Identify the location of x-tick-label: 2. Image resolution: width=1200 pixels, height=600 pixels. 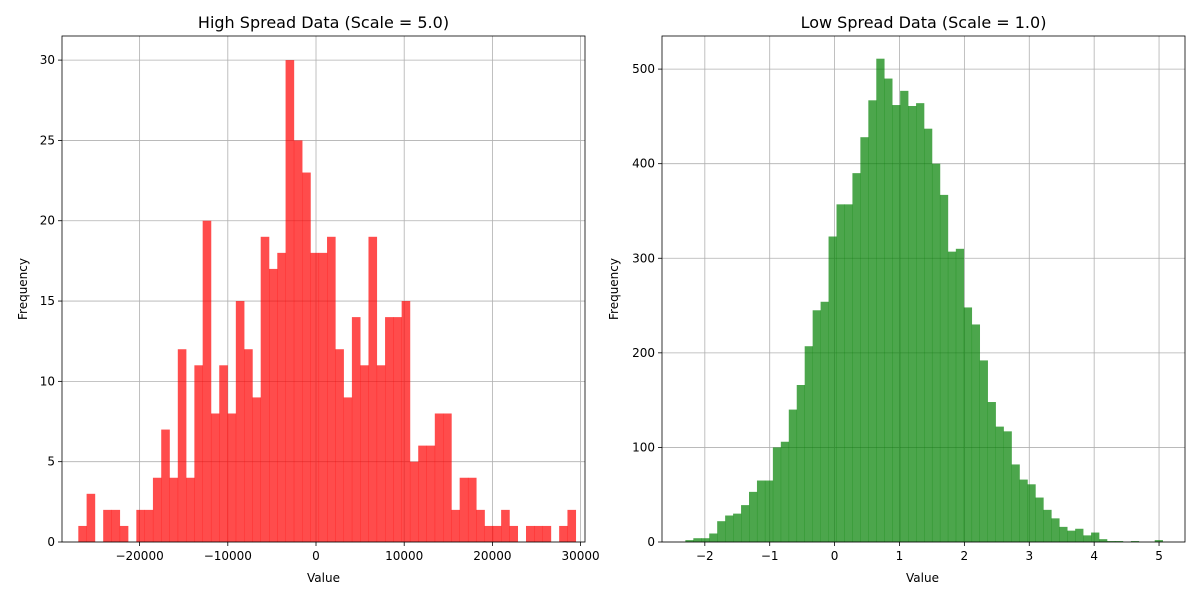
(965, 556).